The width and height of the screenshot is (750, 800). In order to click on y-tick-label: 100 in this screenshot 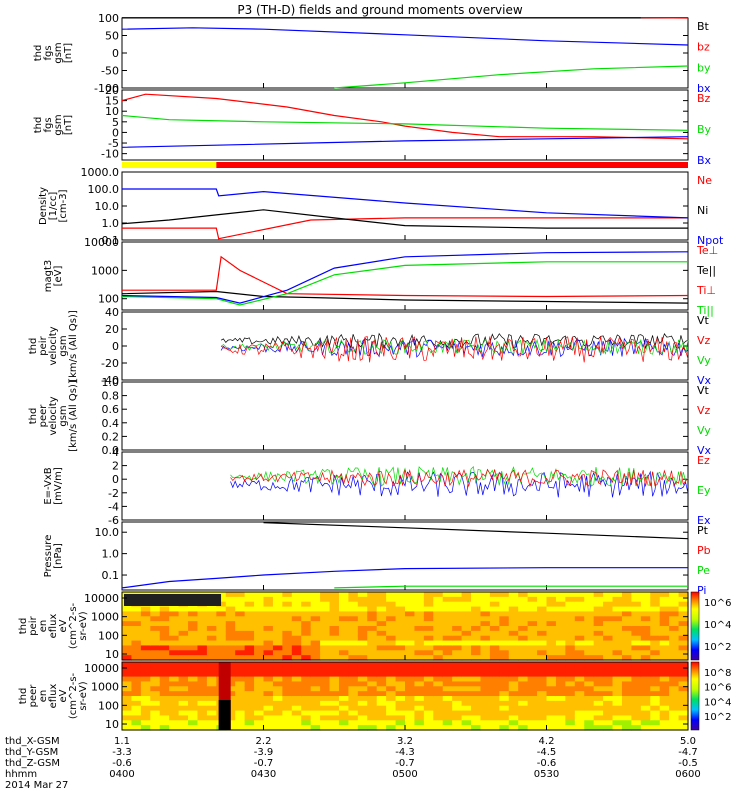, I will do `click(108, 635)`.